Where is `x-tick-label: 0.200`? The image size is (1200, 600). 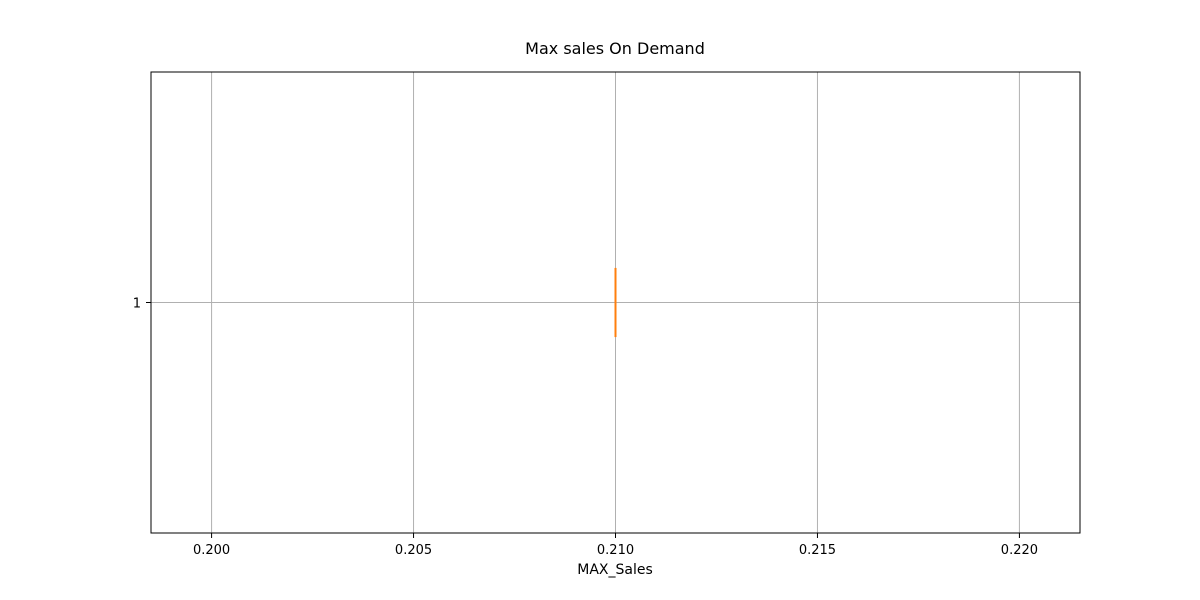 x-tick-label: 0.200 is located at coordinates (211, 550).